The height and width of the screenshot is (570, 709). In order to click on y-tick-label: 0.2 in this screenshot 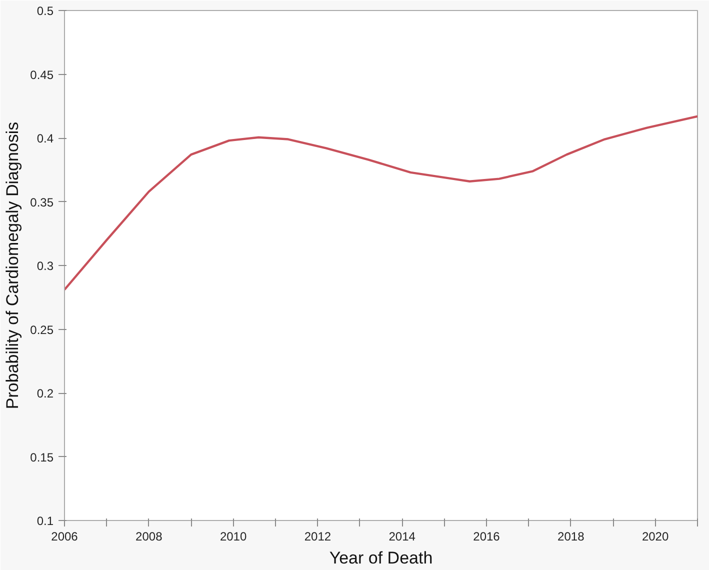, I will do `click(45, 393)`.